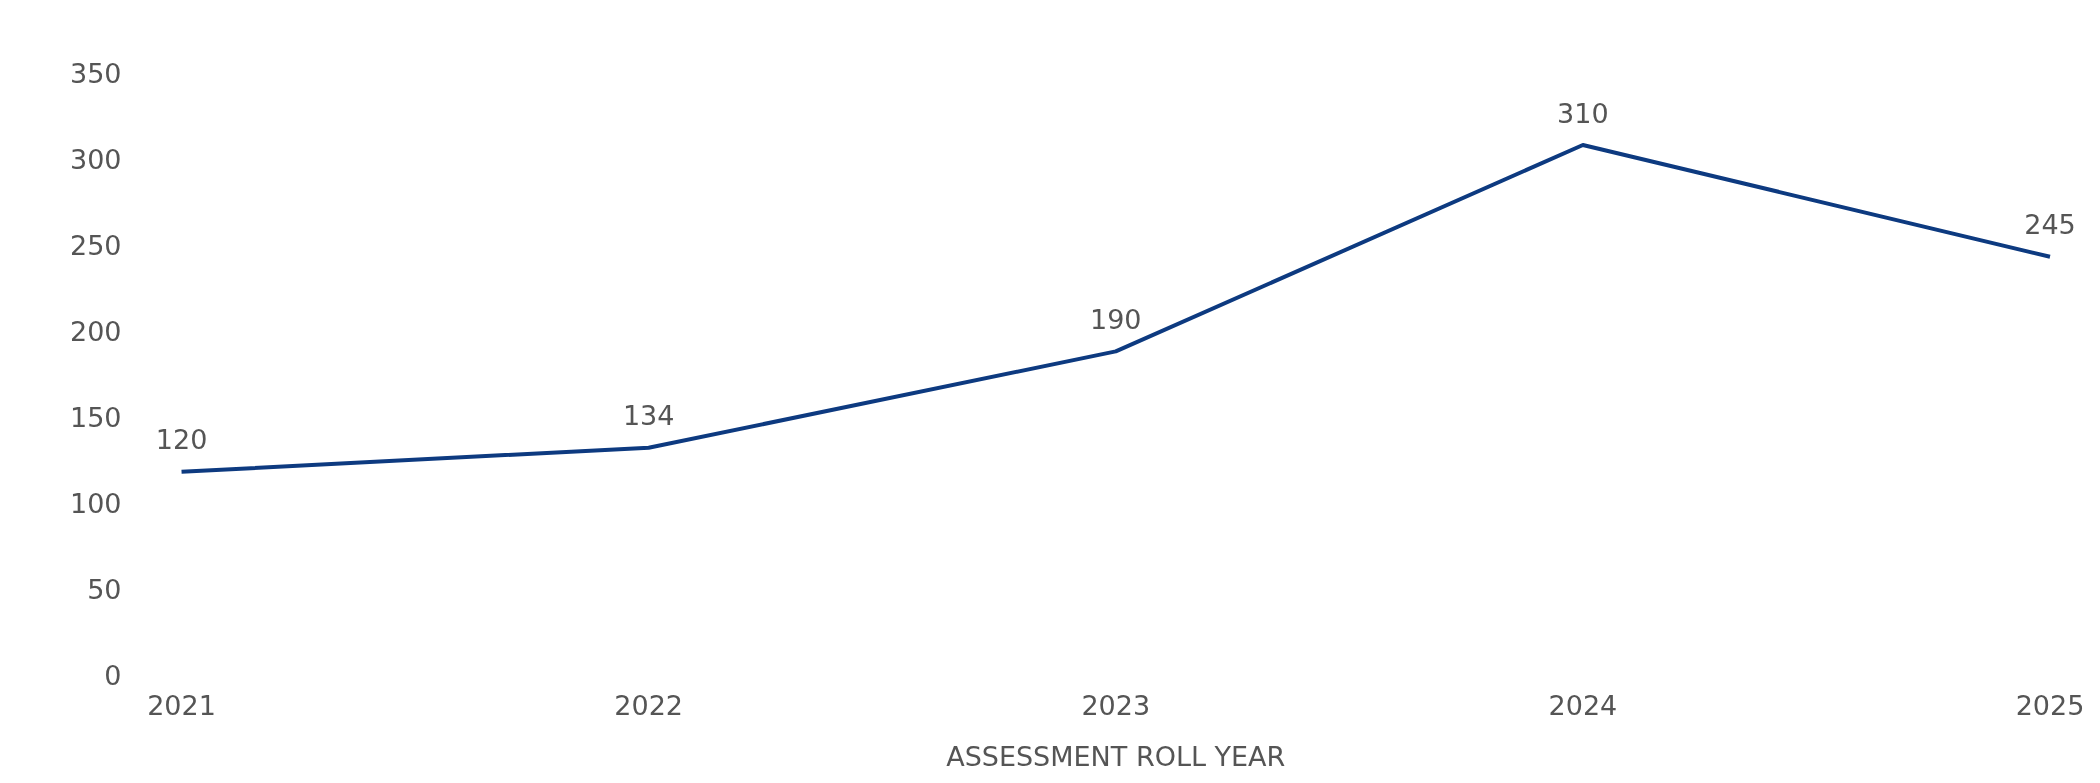 The image size is (2100, 783). Describe the element at coordinates (95, 246) in the screenshot. I see `y-tick-label: 250` at that location.